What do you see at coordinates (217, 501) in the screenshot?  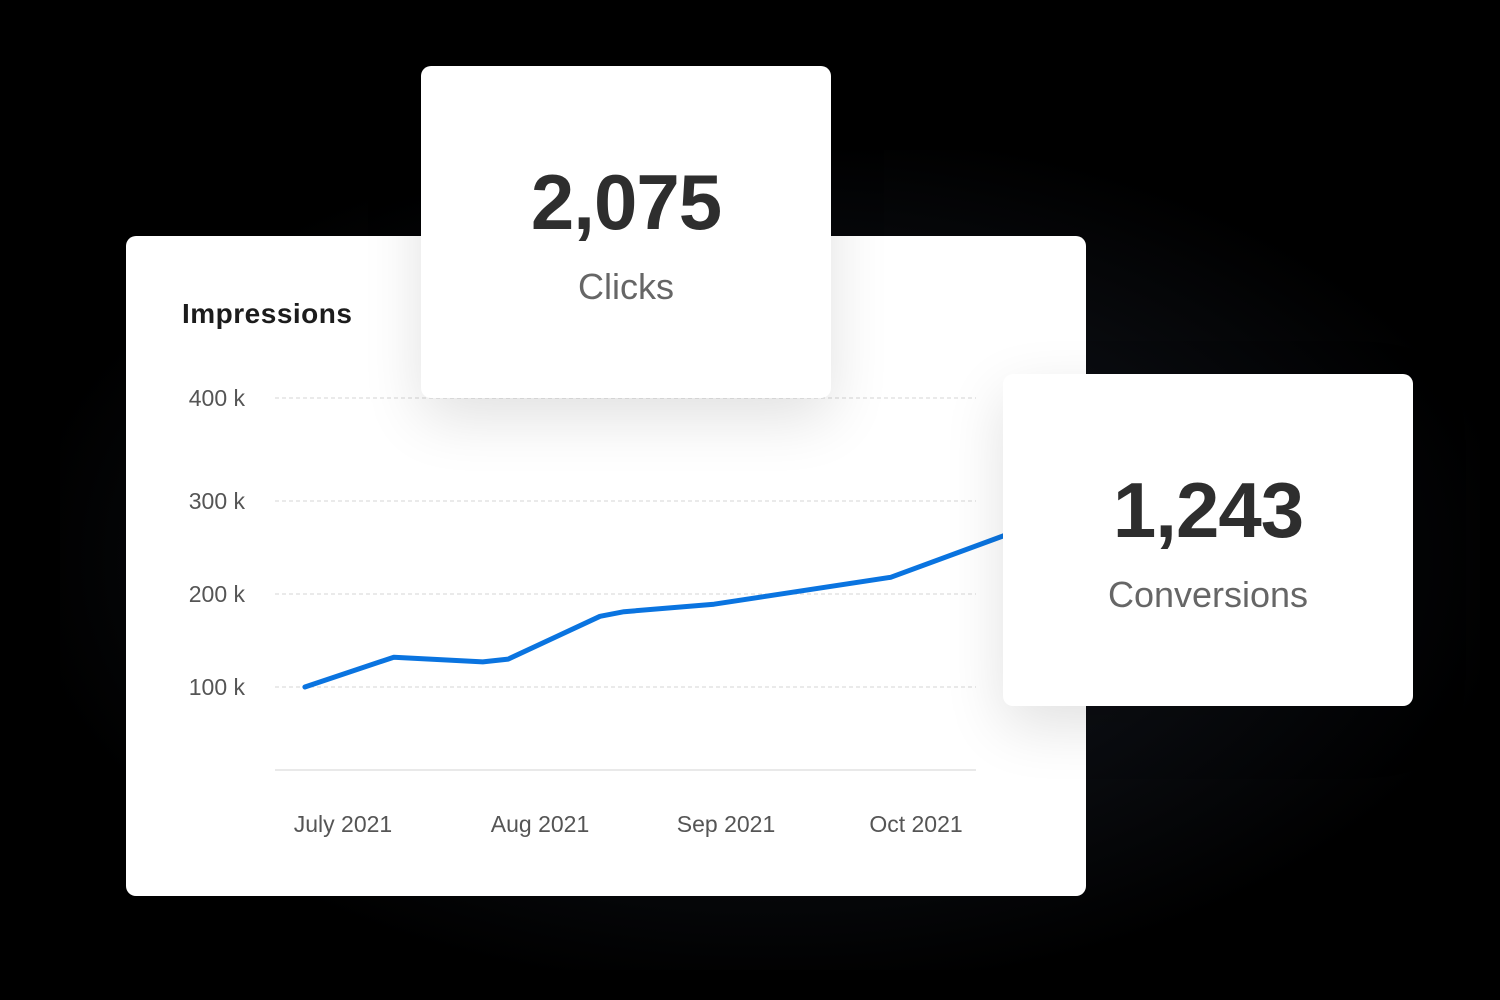 I see `y-tick-label: 300 k` at bounding box center [217, 501].